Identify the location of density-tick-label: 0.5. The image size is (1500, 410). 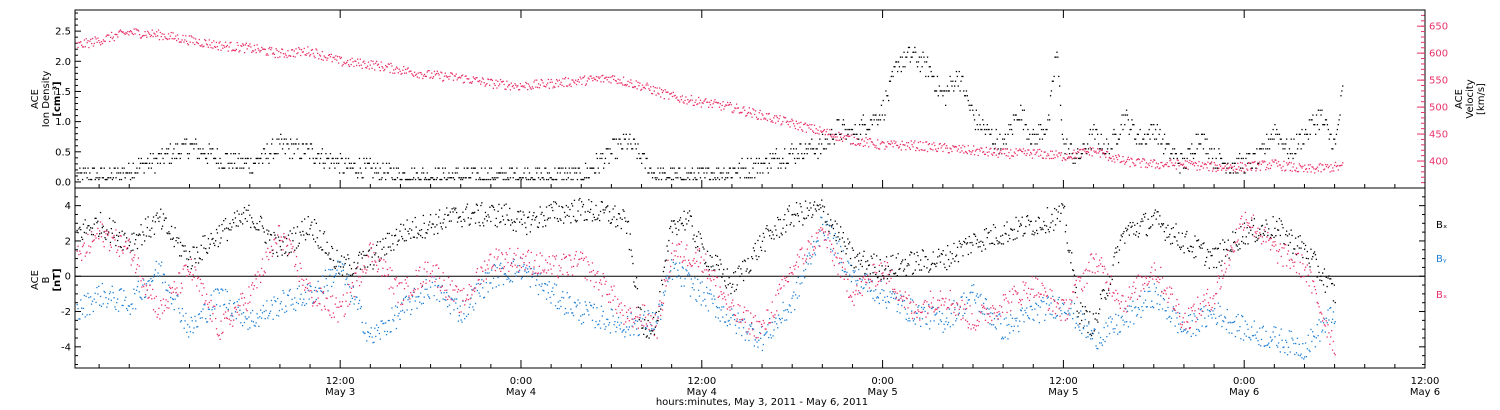
(63, 152).